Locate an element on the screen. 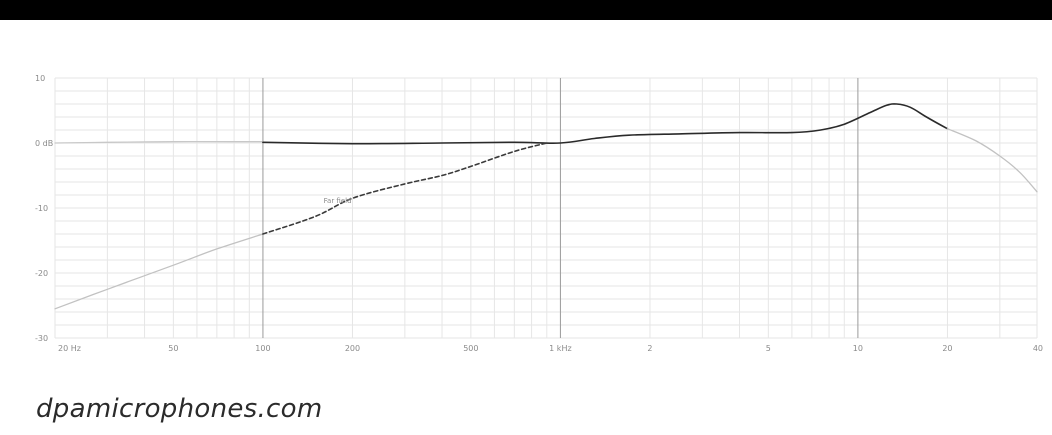  x-tick-label: 20 is located at coordinates (947, 348).